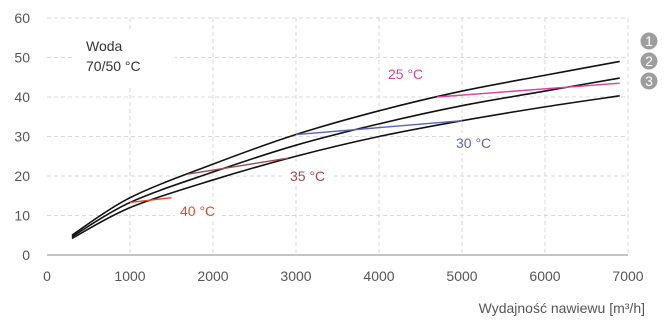 The height and width of the screenshot is (322, 669). What do you see at coordinates (22, 58) in the screenshot?
I see `y-tick-label: 50` at bounding box center [22, 58].